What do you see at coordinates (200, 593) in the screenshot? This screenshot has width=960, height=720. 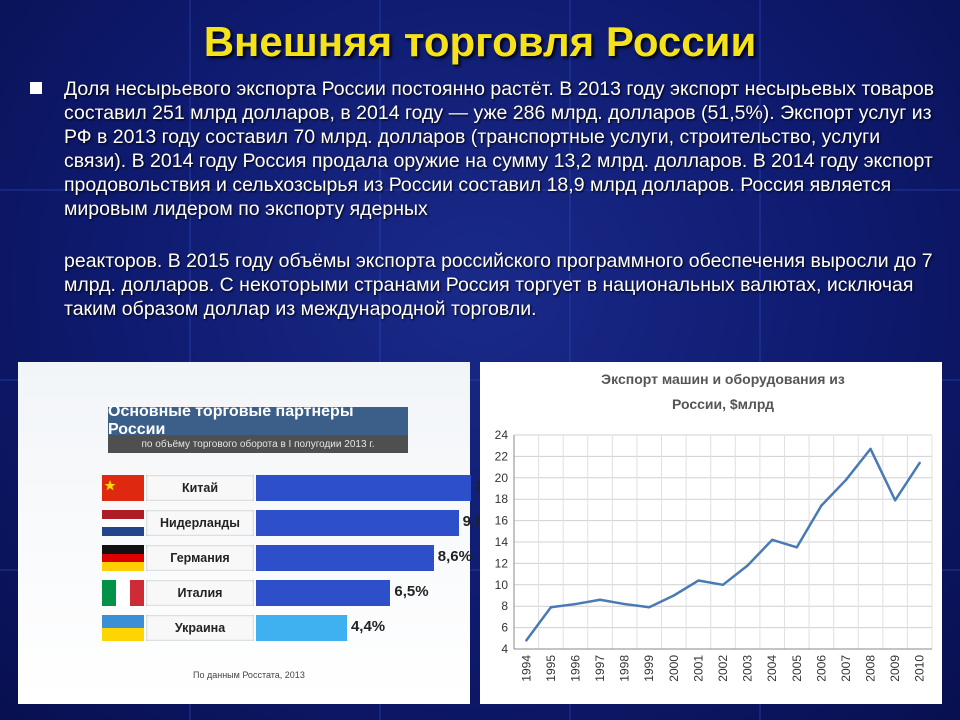 I see `country-label: Италия` at bounding box center [200, 593].